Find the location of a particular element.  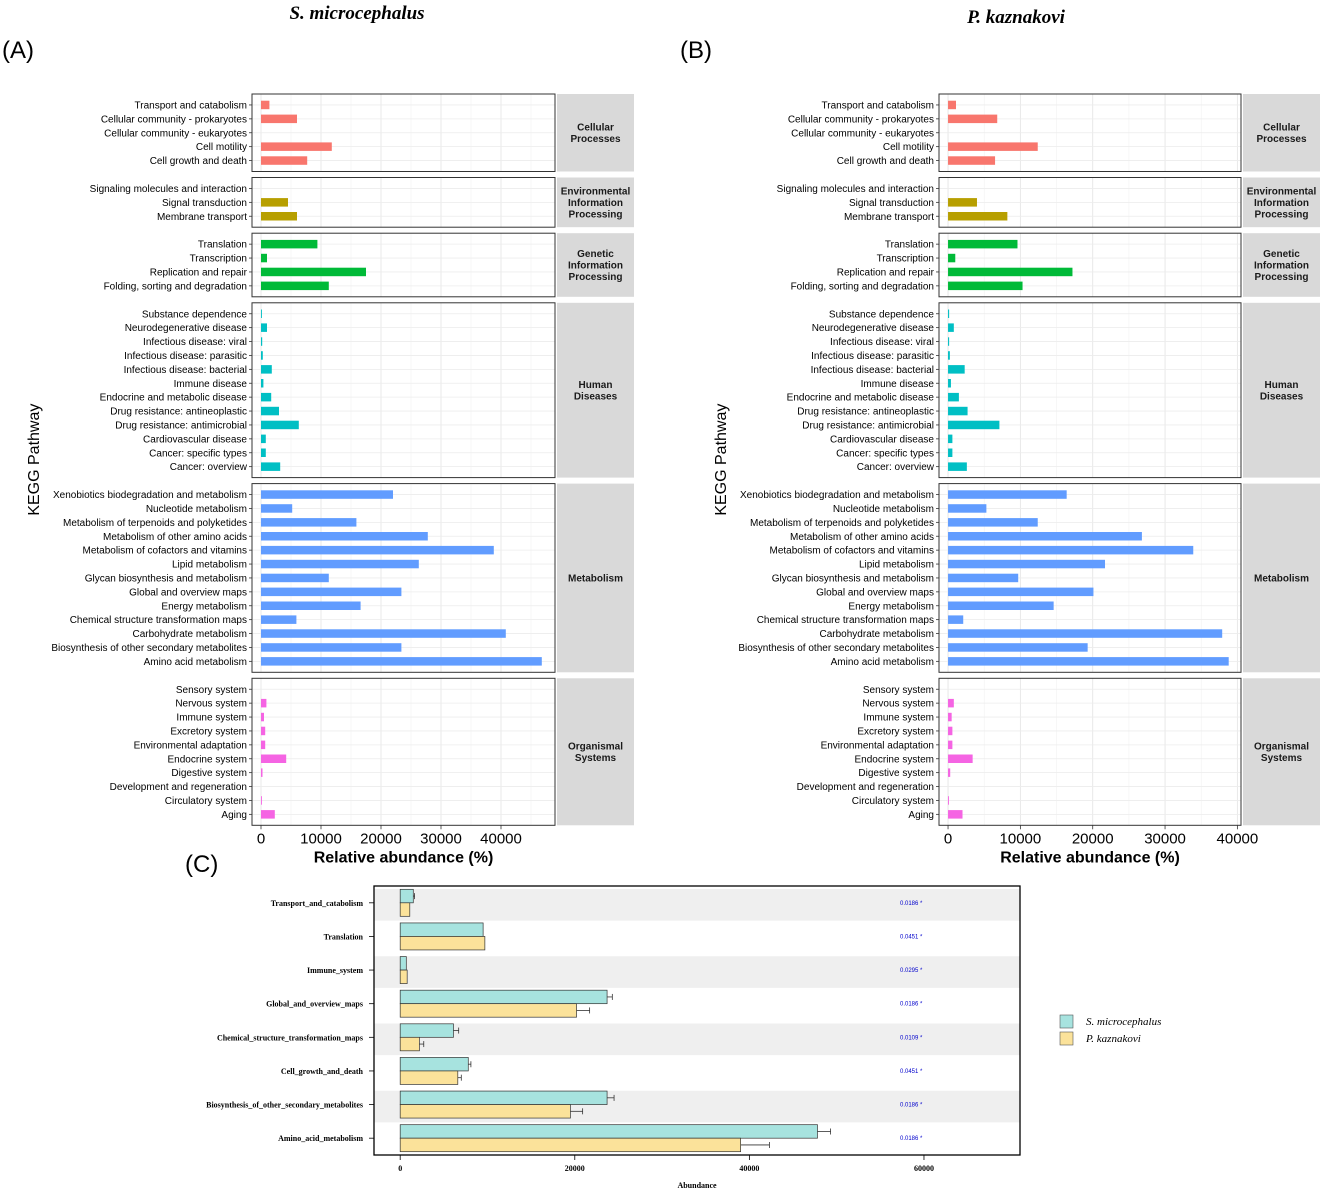

category-label: Translation is located at coordinates (222, 245).